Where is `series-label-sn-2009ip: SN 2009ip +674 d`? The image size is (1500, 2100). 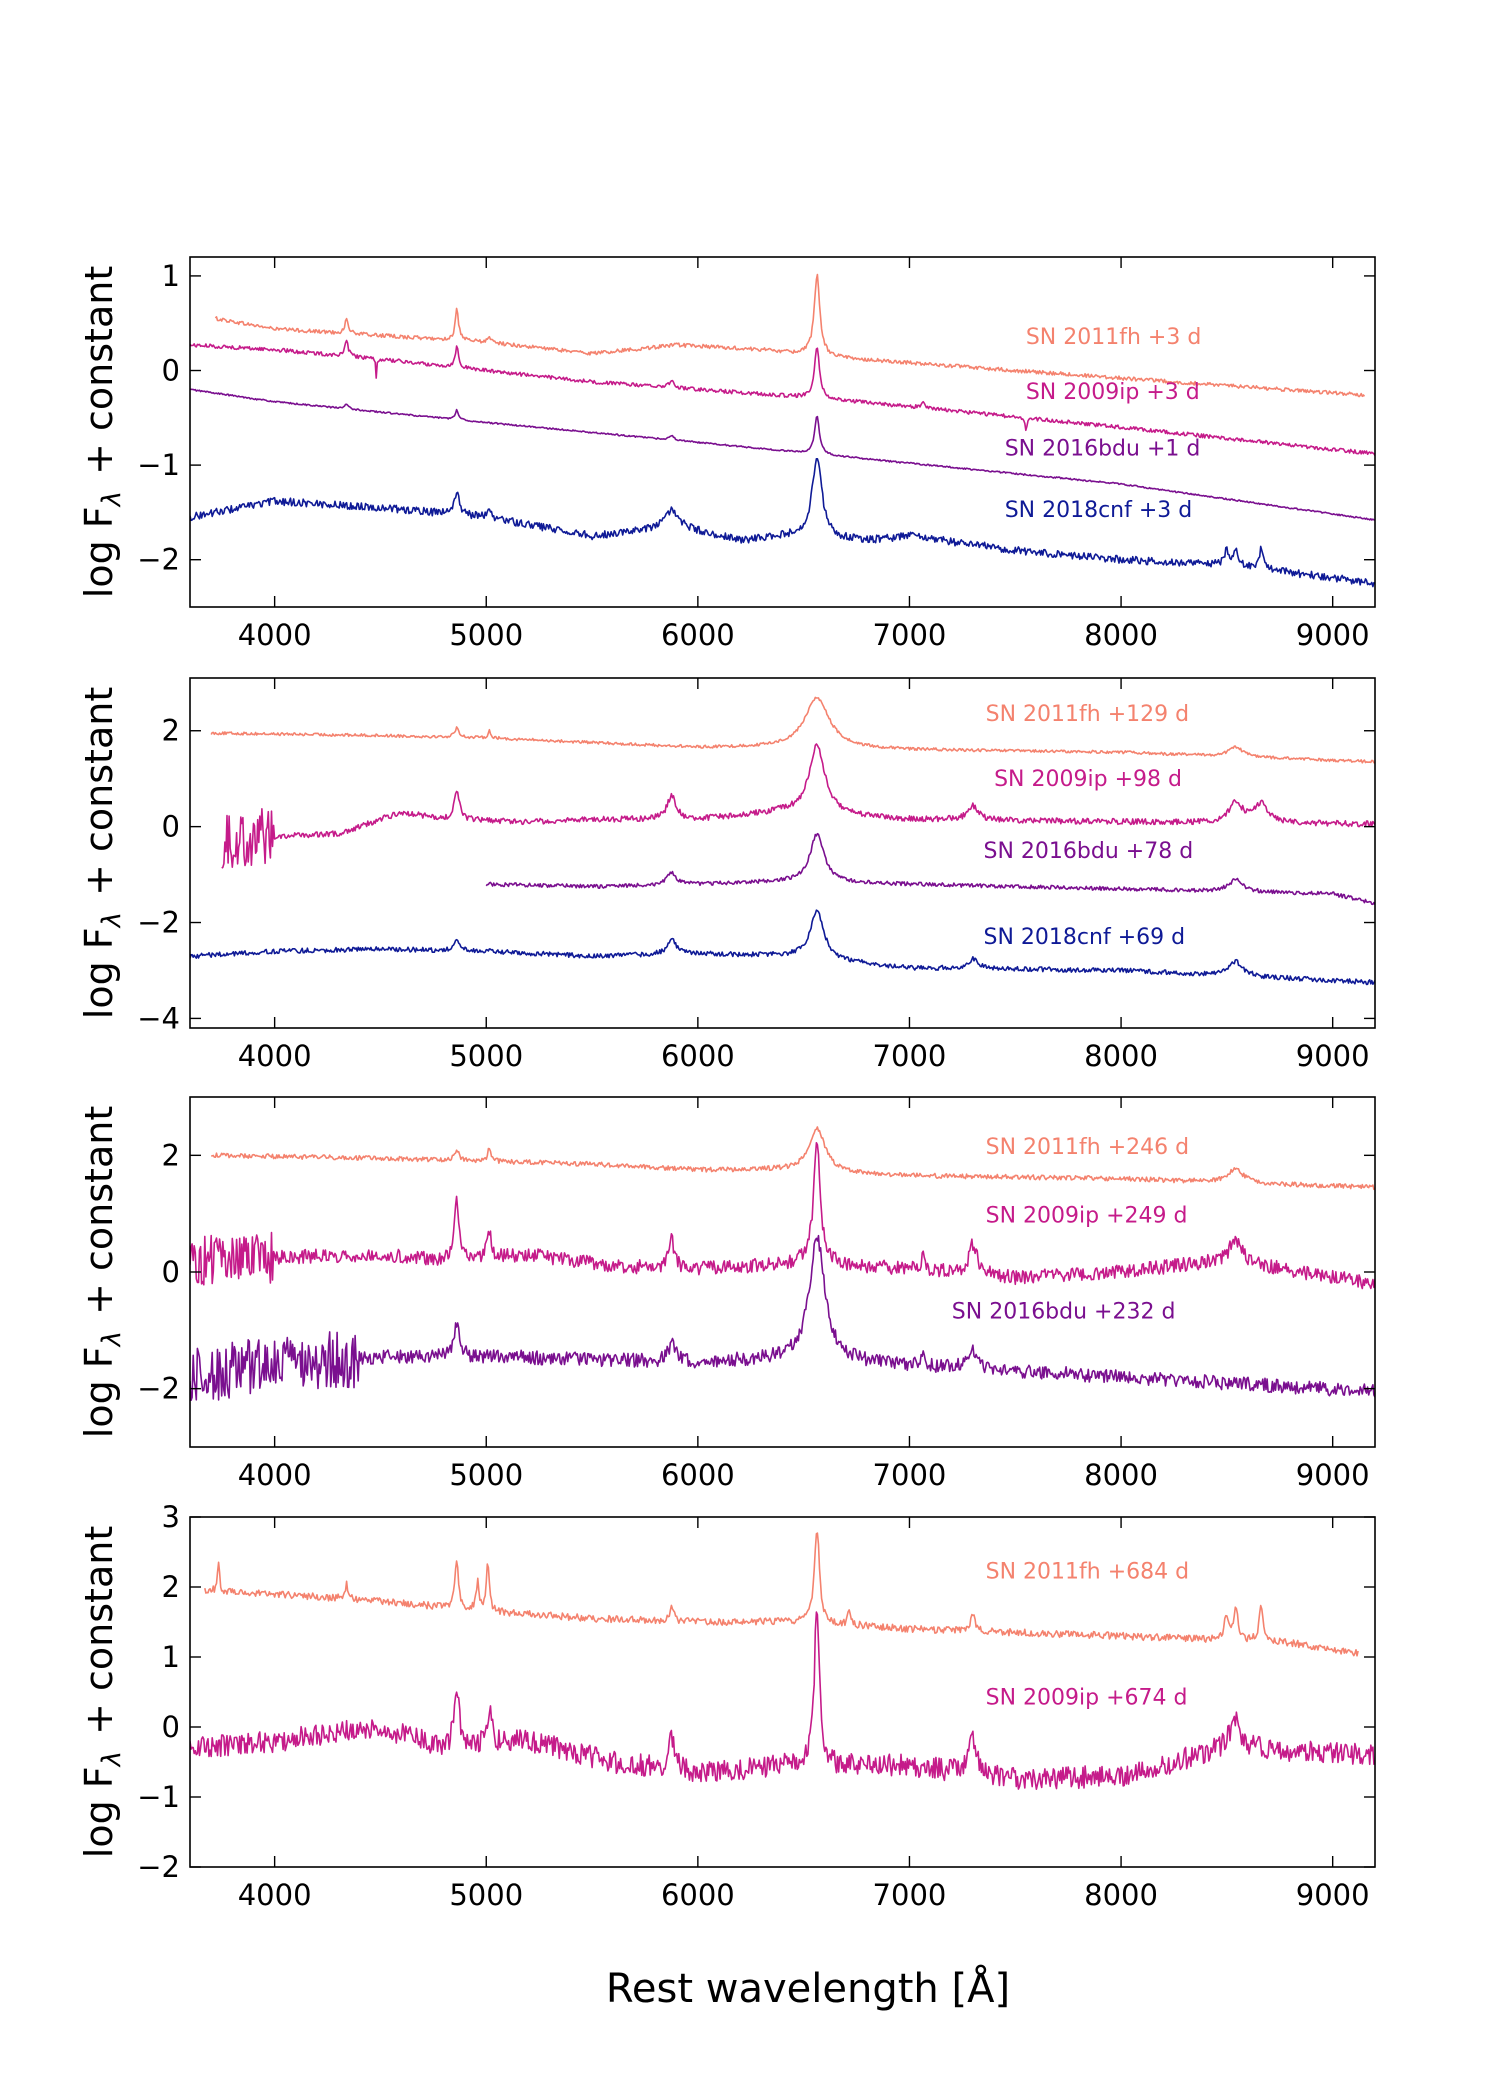
series-label-sn-2009ip: SN 2009ip +674 d is located at coordinates (1087, 1698).